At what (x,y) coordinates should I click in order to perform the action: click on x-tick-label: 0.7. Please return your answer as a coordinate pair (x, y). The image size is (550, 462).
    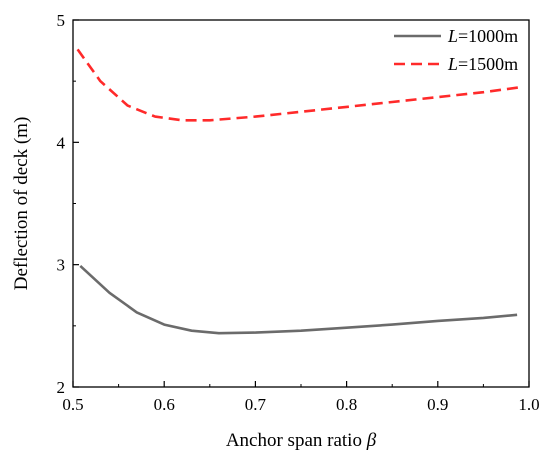
    Looking at the image, I should click on (256, 404).